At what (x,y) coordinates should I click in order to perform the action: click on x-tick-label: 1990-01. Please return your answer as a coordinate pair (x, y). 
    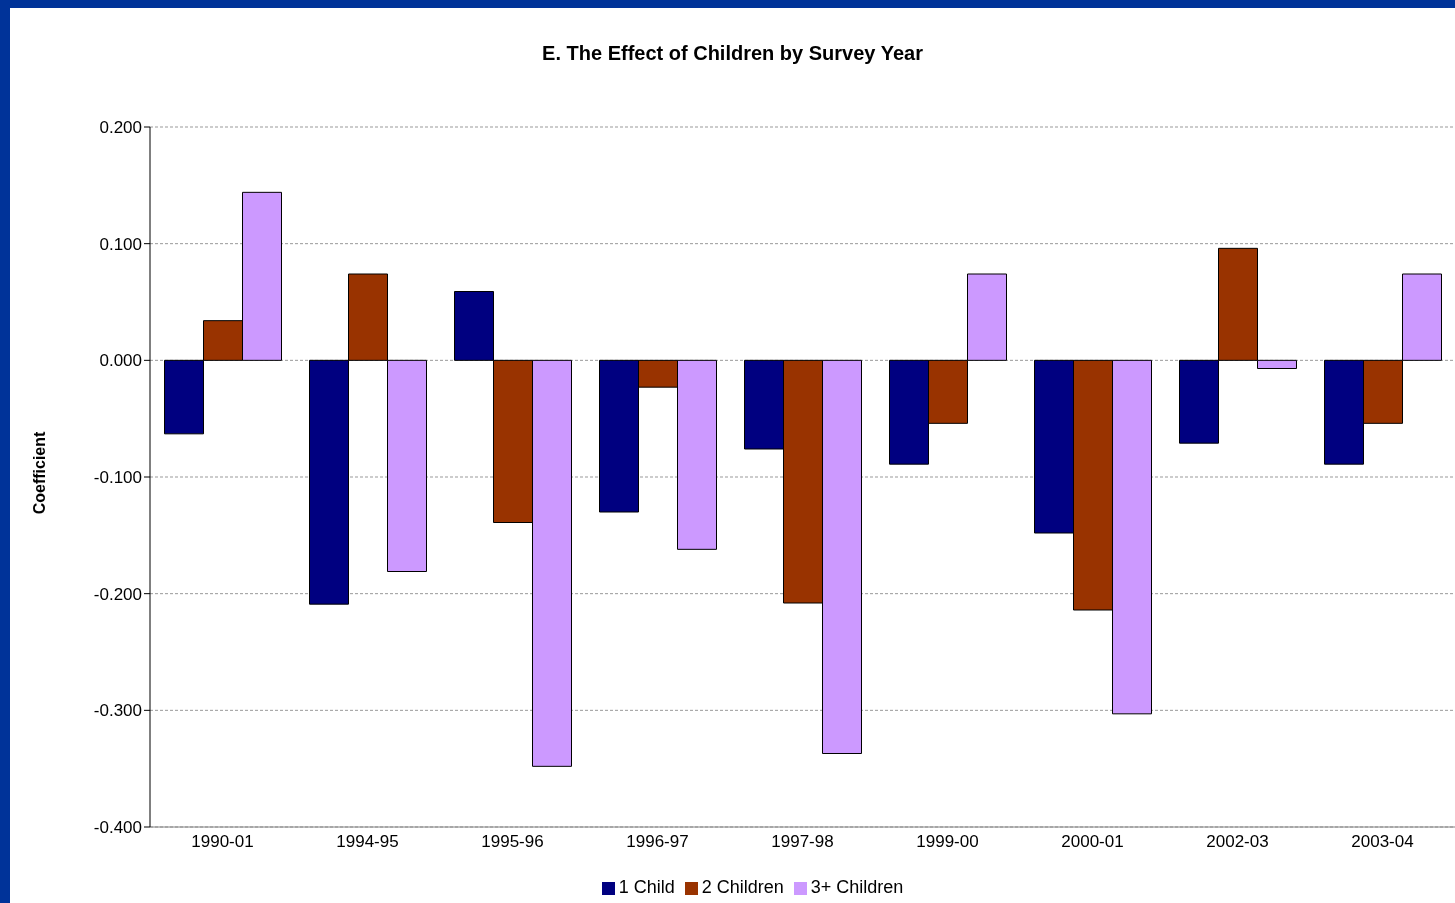
    Looking at the image, I should click on (222, 842).